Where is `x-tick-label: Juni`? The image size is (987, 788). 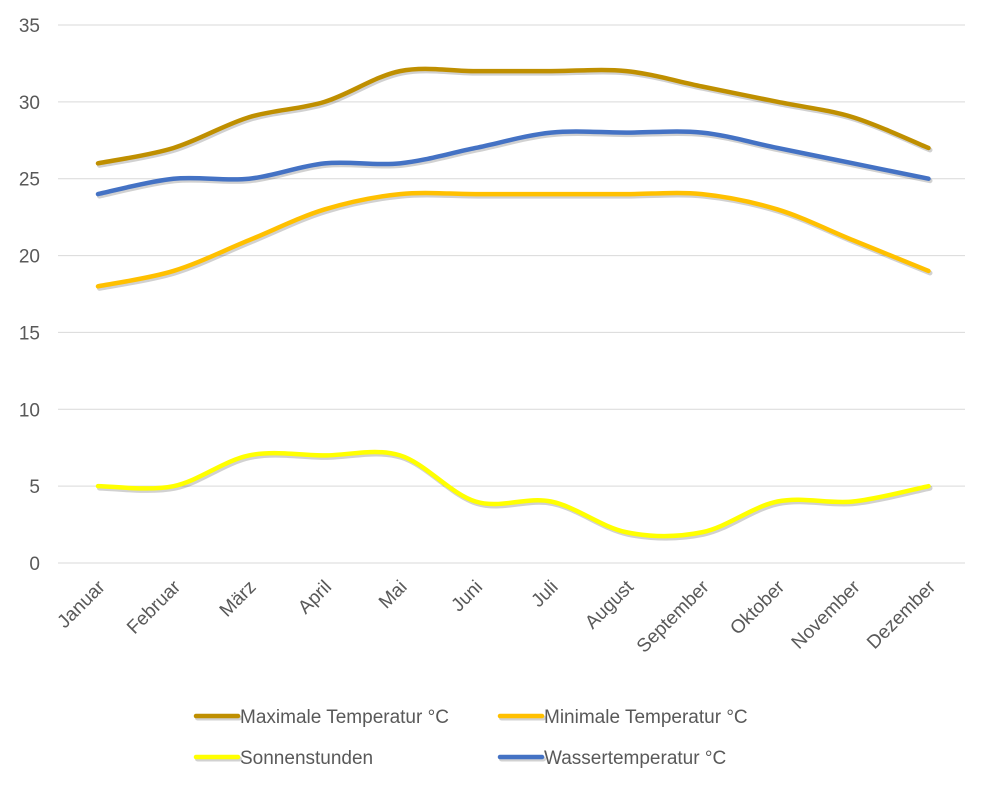 x-tick-label: Juni is located at coordinates (467, 596).